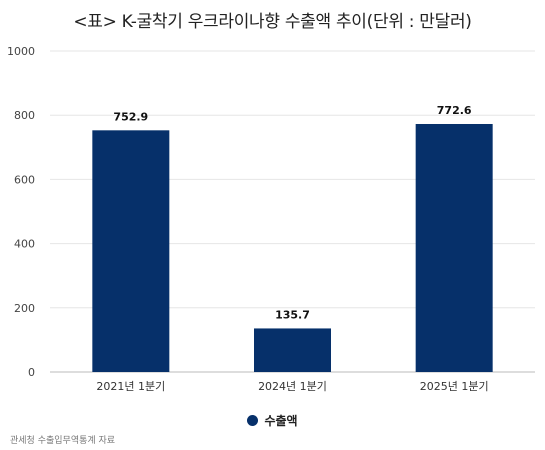 This screenshot has width=545, height=450. Describe the element at coordinates (21, 51) in the screenshot. I see `y-tick-label: 1000` at that location.